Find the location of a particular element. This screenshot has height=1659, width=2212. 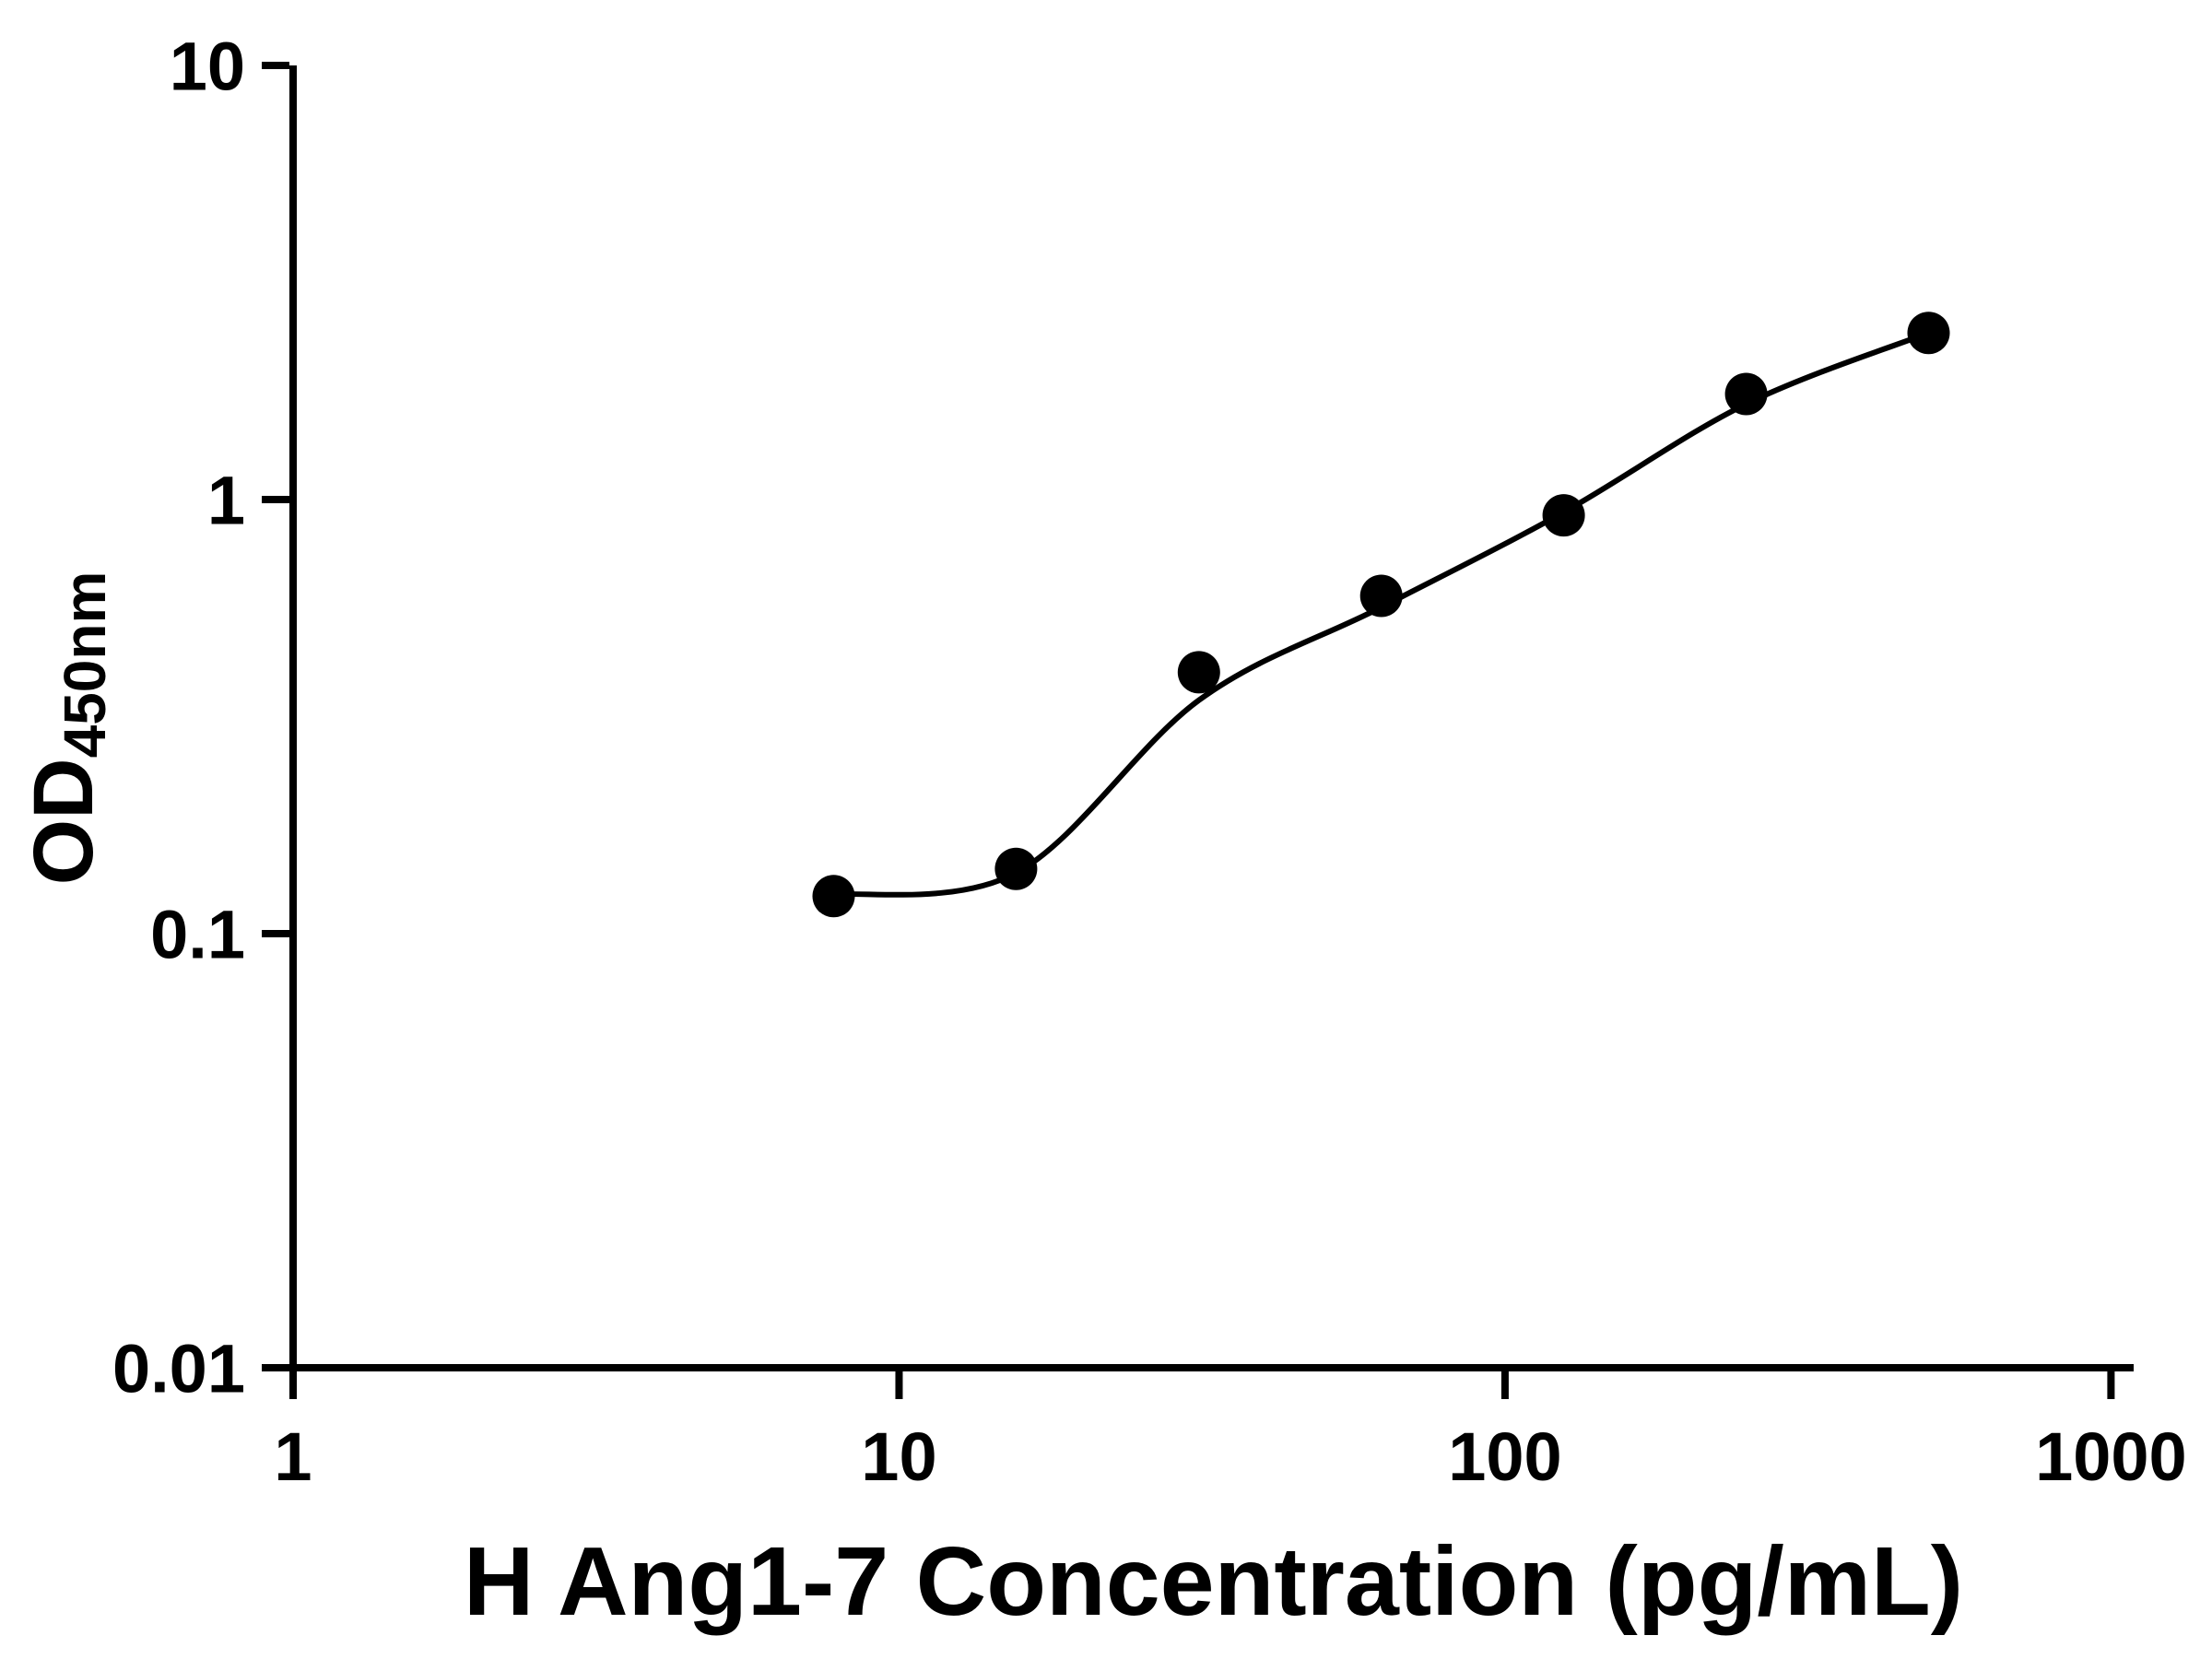

y-tick-label: 10 is located at coordinates (207, 67).